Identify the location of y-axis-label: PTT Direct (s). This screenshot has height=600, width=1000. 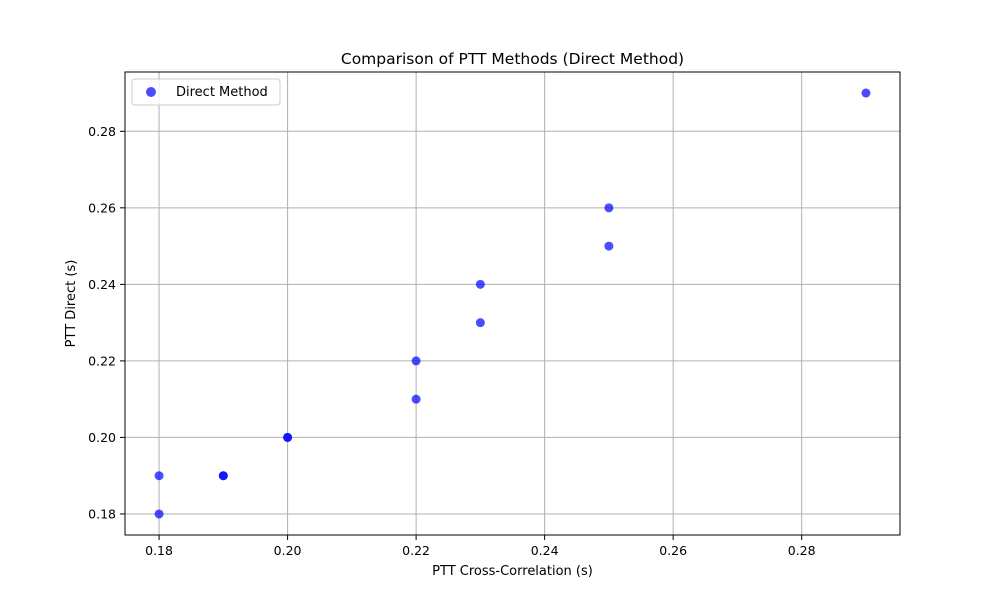
(71, 304).